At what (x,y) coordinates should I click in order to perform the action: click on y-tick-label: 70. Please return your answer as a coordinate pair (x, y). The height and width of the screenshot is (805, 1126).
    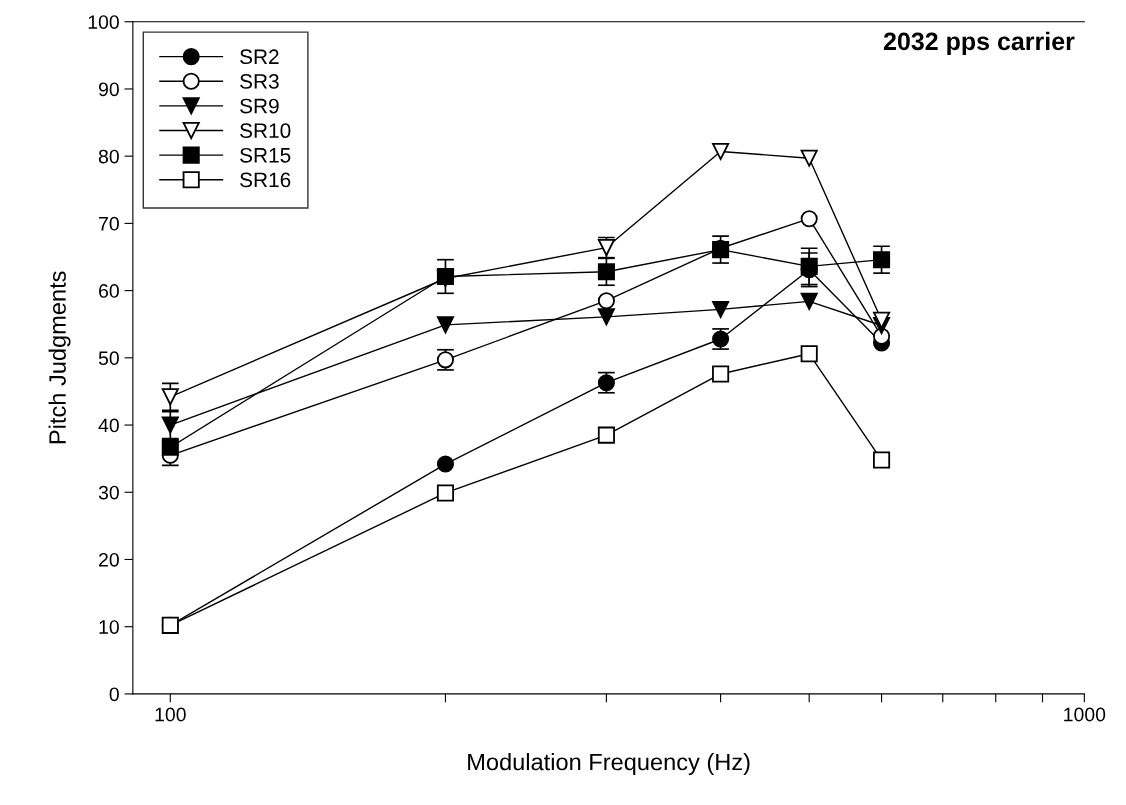
    Looking at the image, I should click on (109, 223).